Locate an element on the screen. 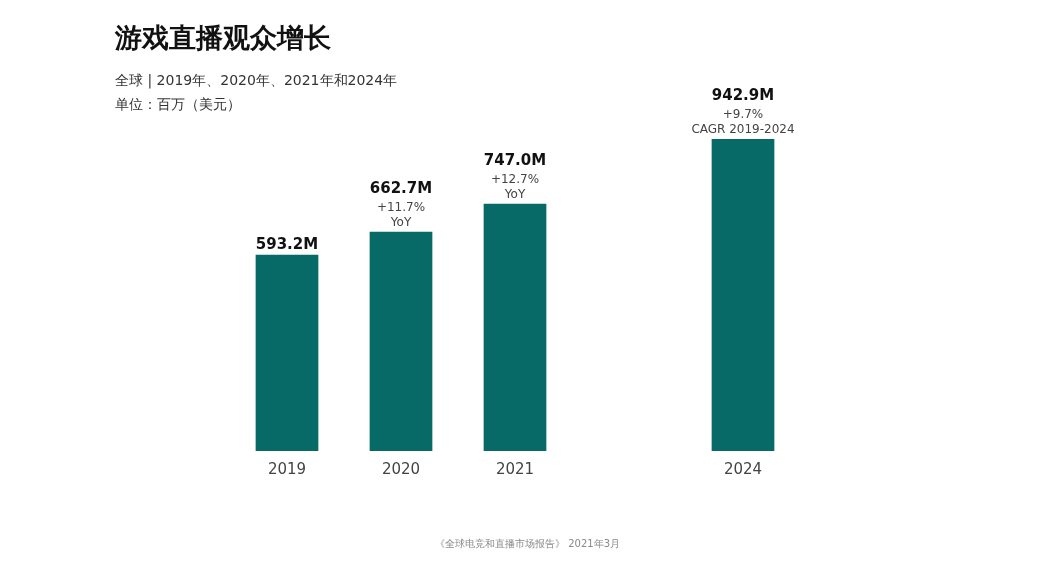 Image resolution: width=1055 pixels, height=579 pixels. chart-title: 游戏直播观众增长 is located at coordinates (223, 38).